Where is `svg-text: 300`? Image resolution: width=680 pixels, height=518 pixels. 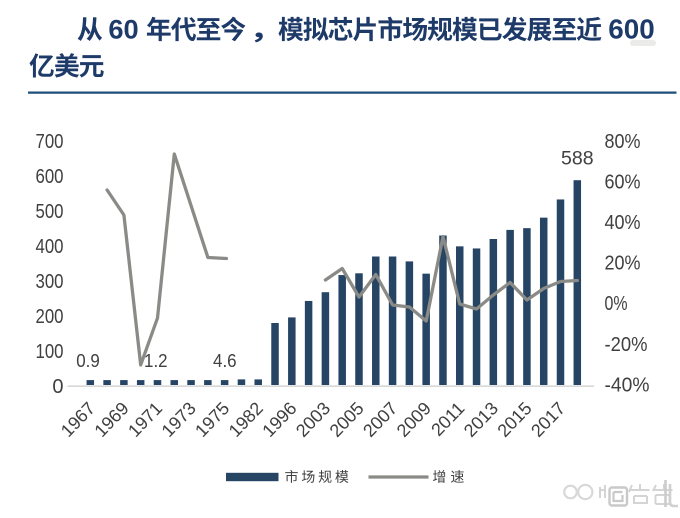
svg-text: 300 is located at coordinates (50, 282).